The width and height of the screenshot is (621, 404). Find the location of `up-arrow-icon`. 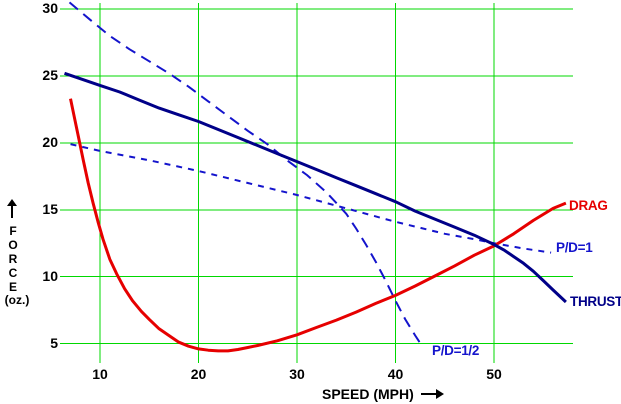

up-arrow-icon is located at coordinates (12, 202).